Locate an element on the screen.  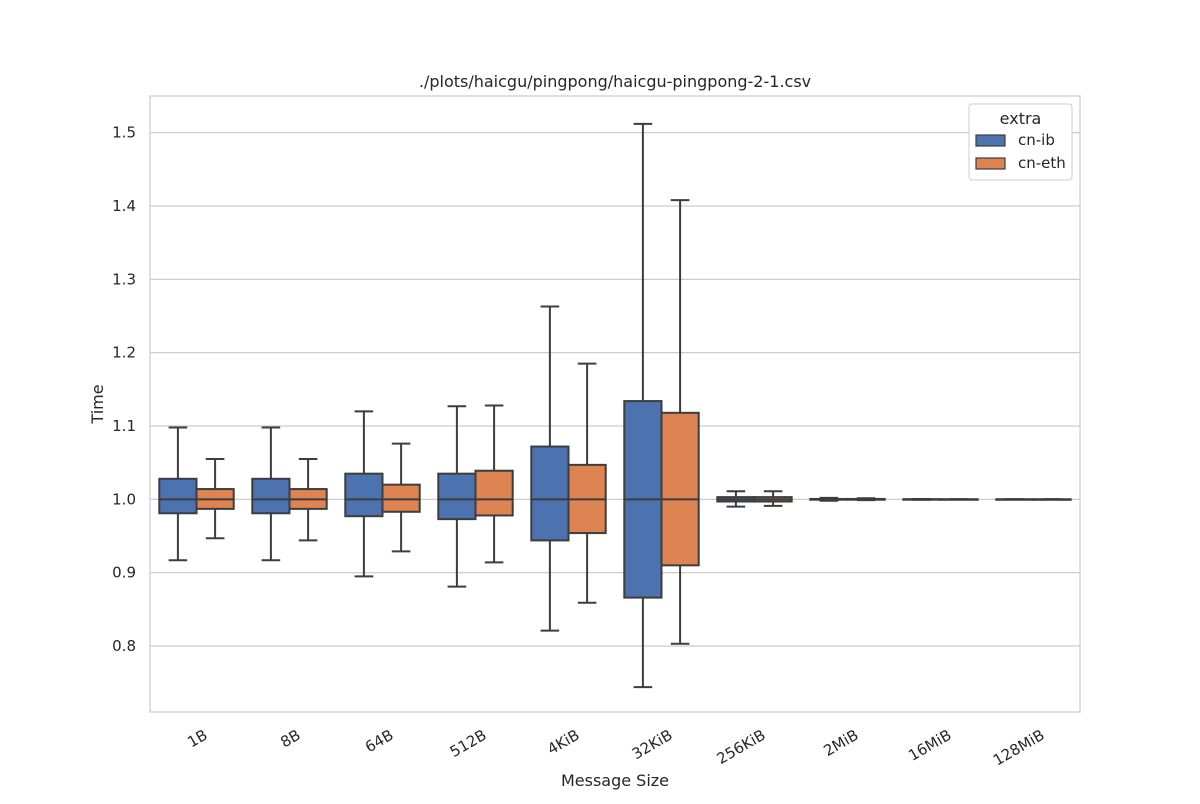
box-cn-eth-512B is located at coordinates (494, 484).